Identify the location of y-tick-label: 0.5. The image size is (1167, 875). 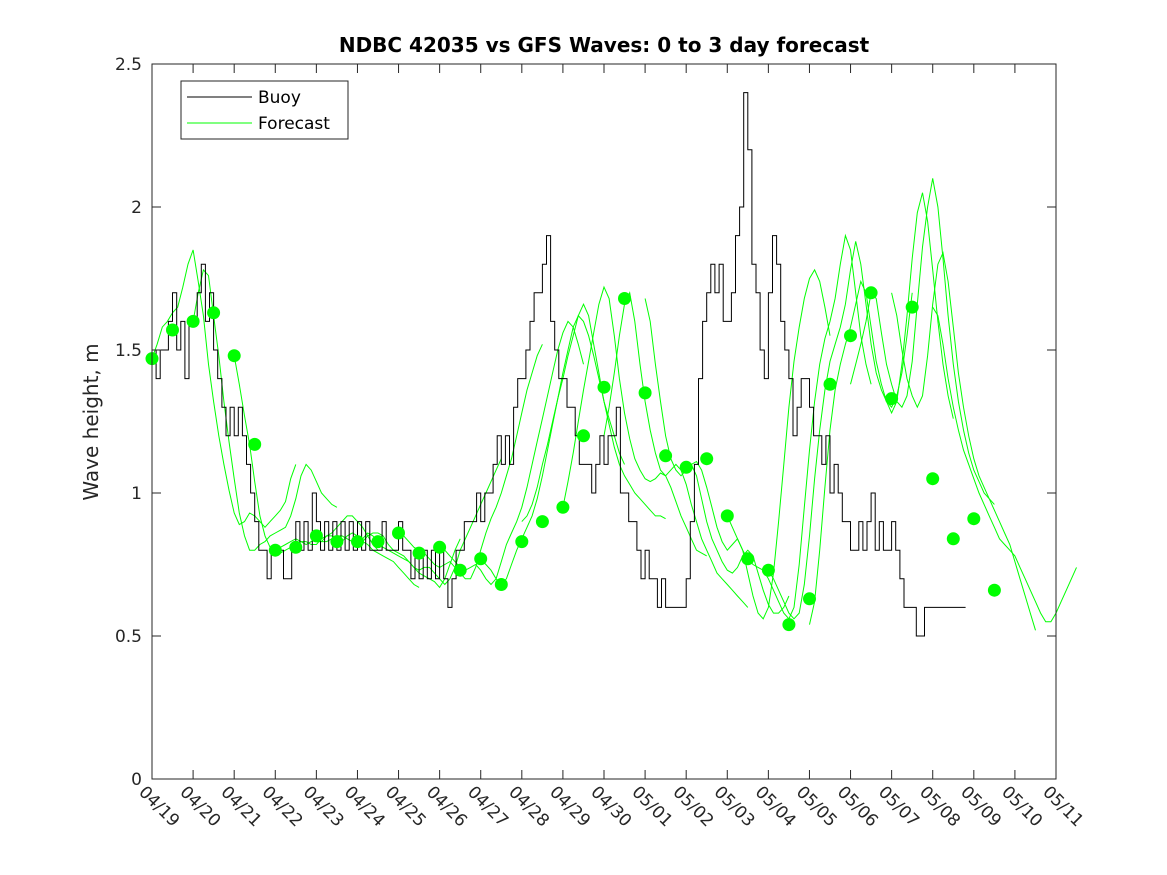
(128, 637).